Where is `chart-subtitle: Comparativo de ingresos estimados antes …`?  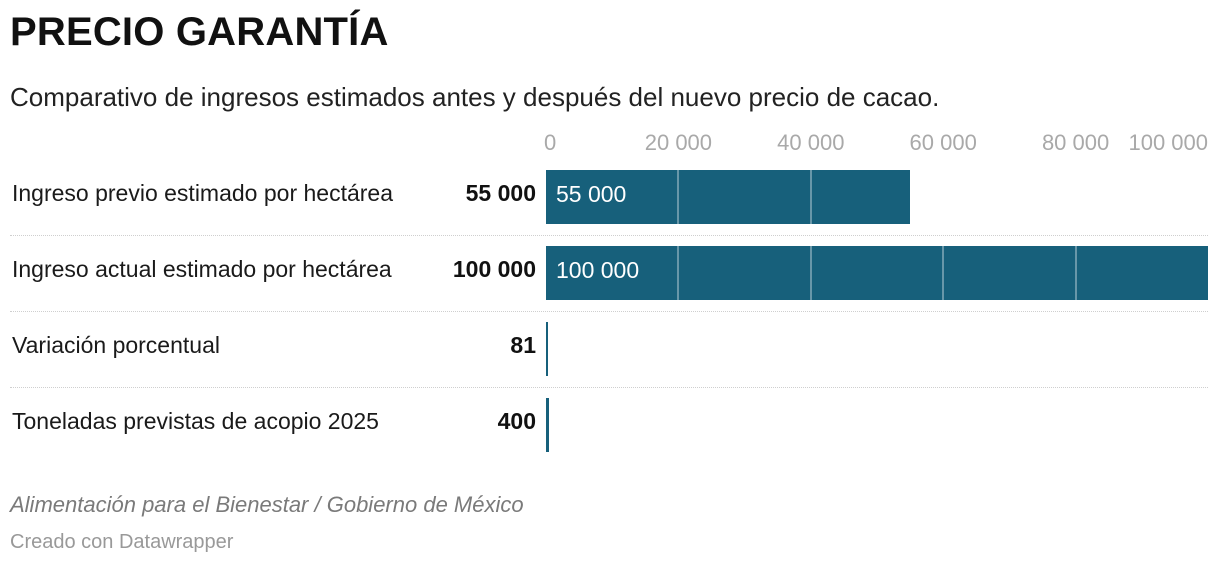 chart-subtitle: Comparativo de ingresos estimados antes … is located at coordinates (475, 97).